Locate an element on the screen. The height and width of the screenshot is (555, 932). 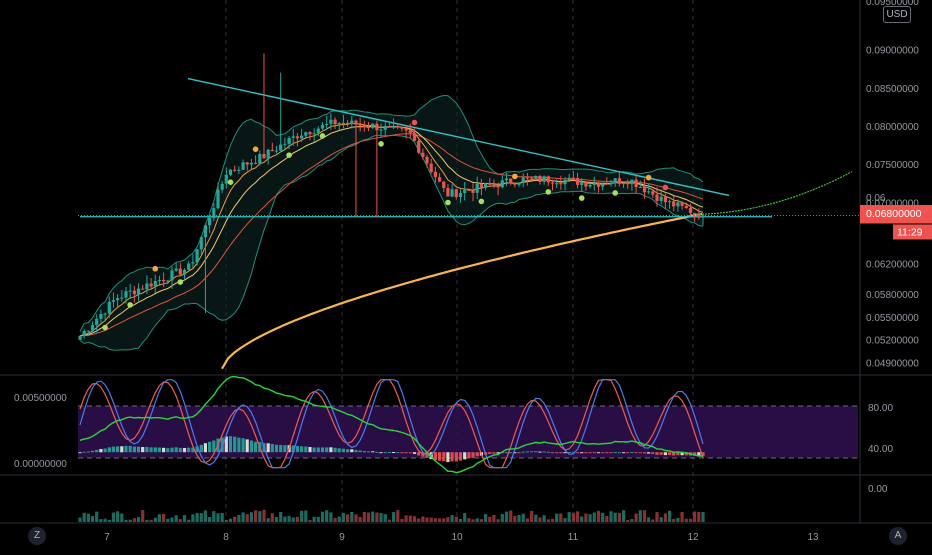
currency-toggle-button: USD is located at coordinates (897, 14).